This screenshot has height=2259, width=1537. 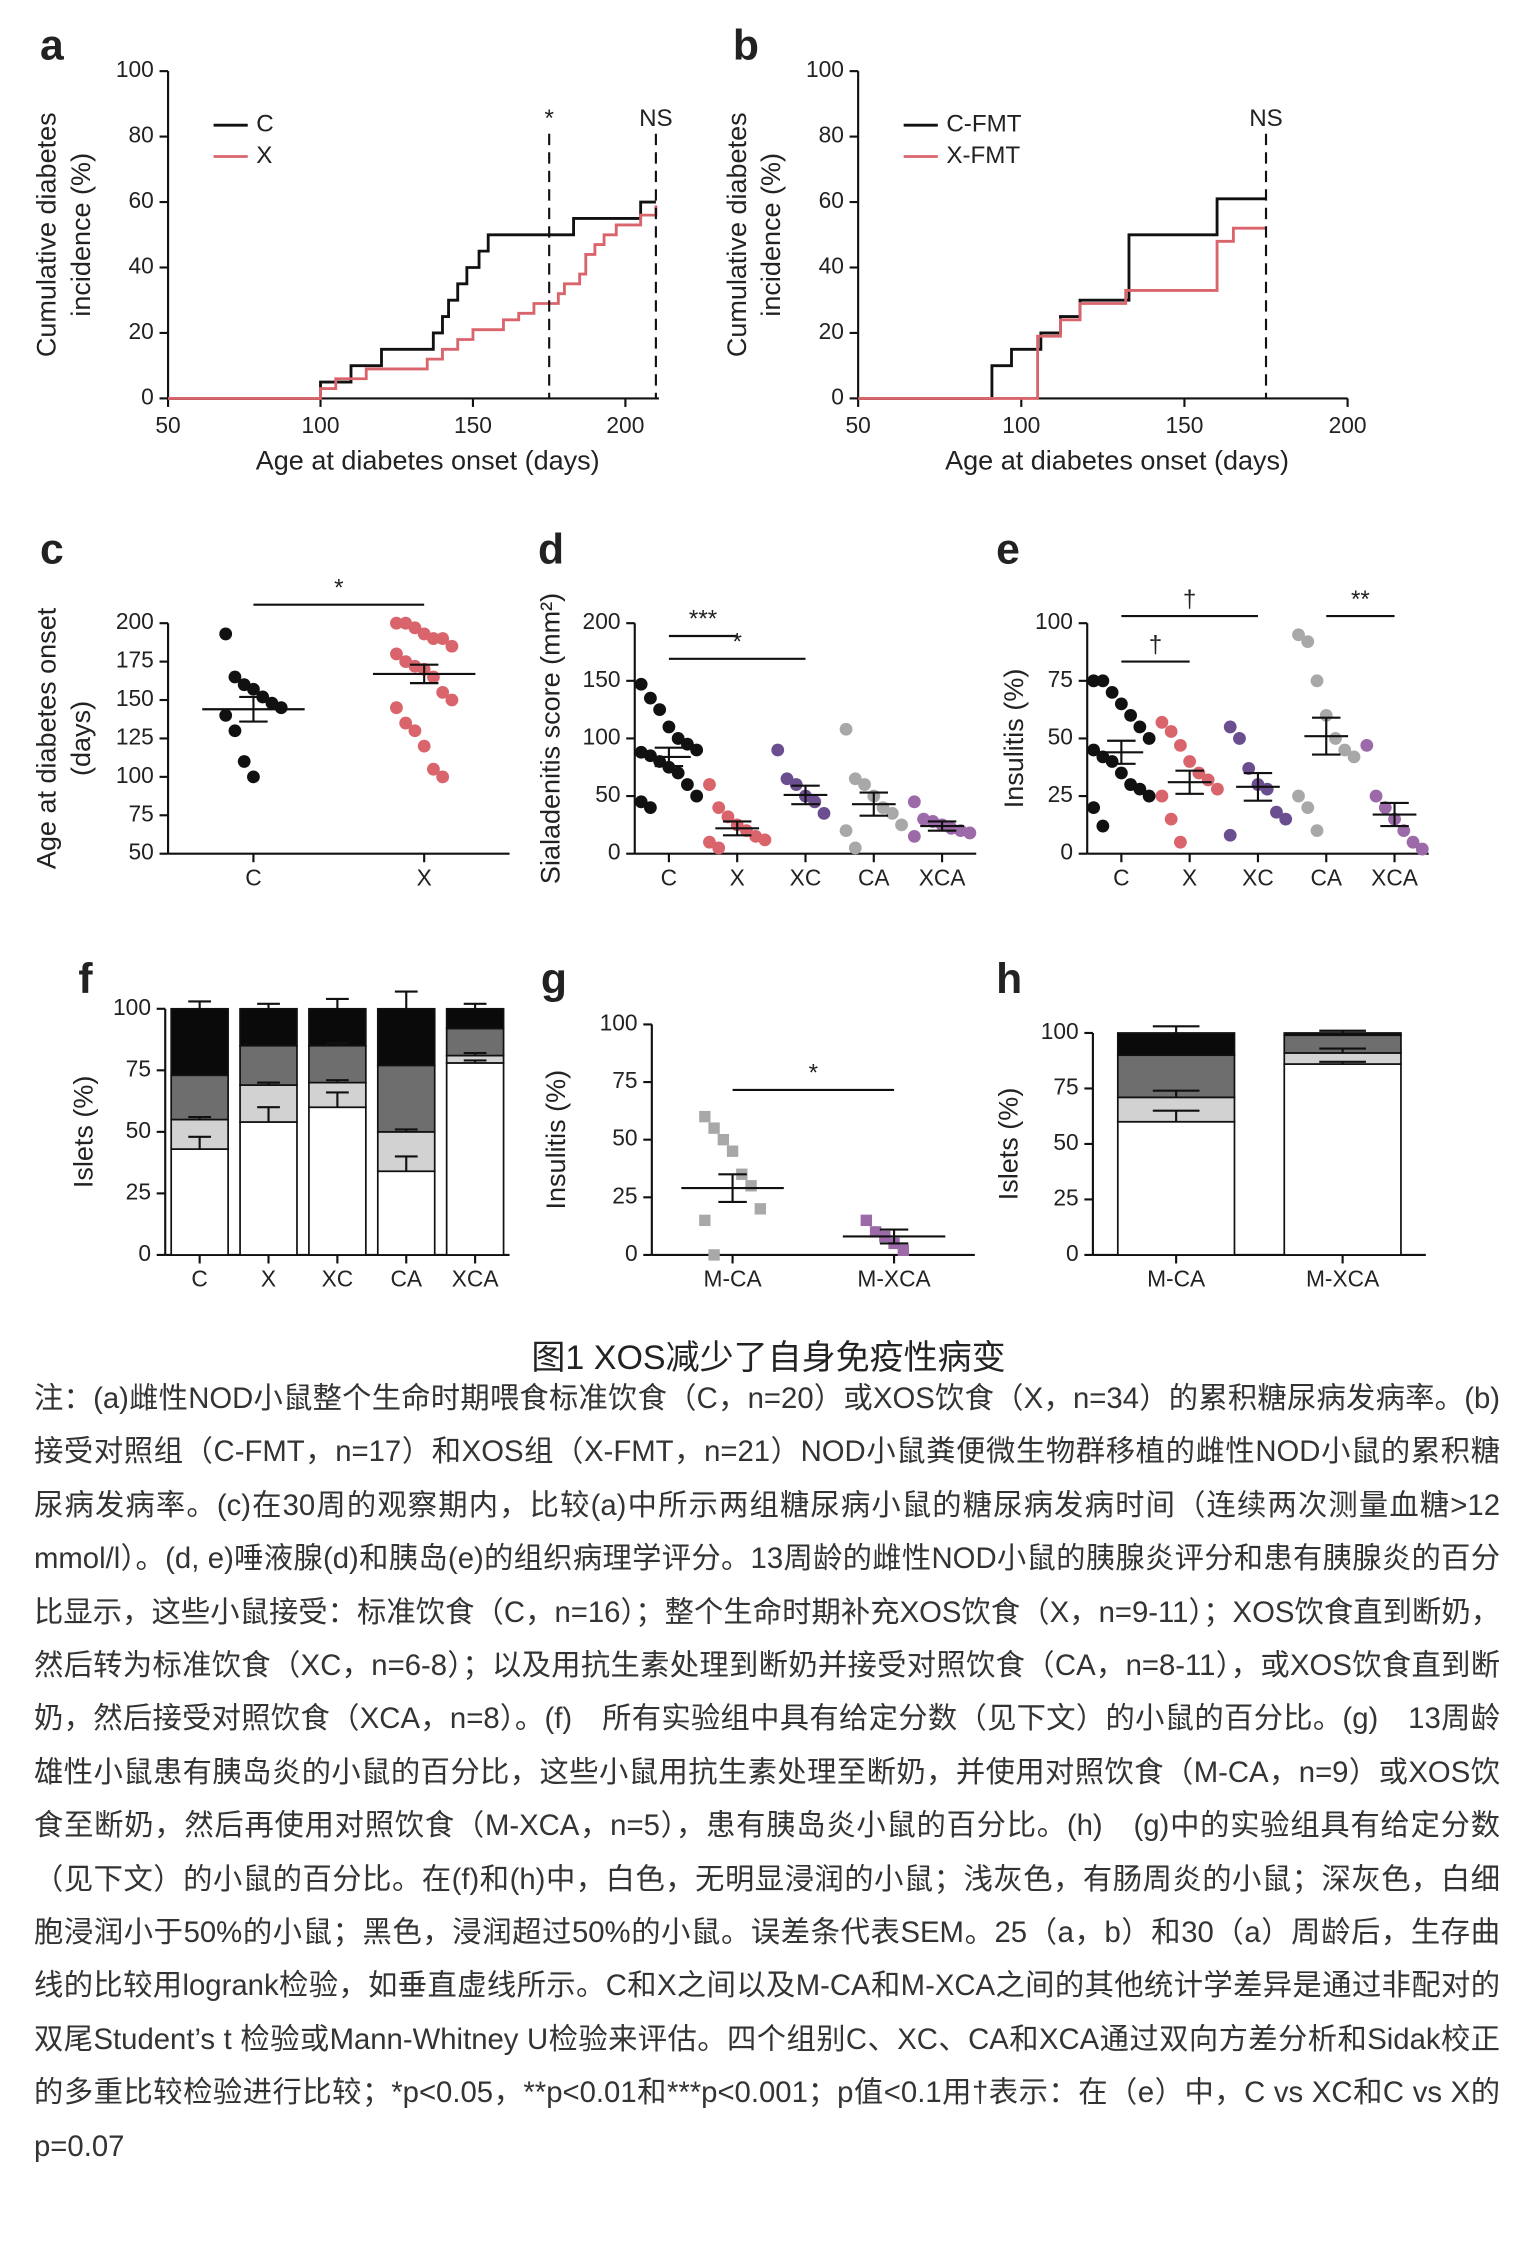 What do you see at coordinates (81, 235) in the screenshot?
I see `y-axis-label: incidence (%)` at bounding box center [81, 235].